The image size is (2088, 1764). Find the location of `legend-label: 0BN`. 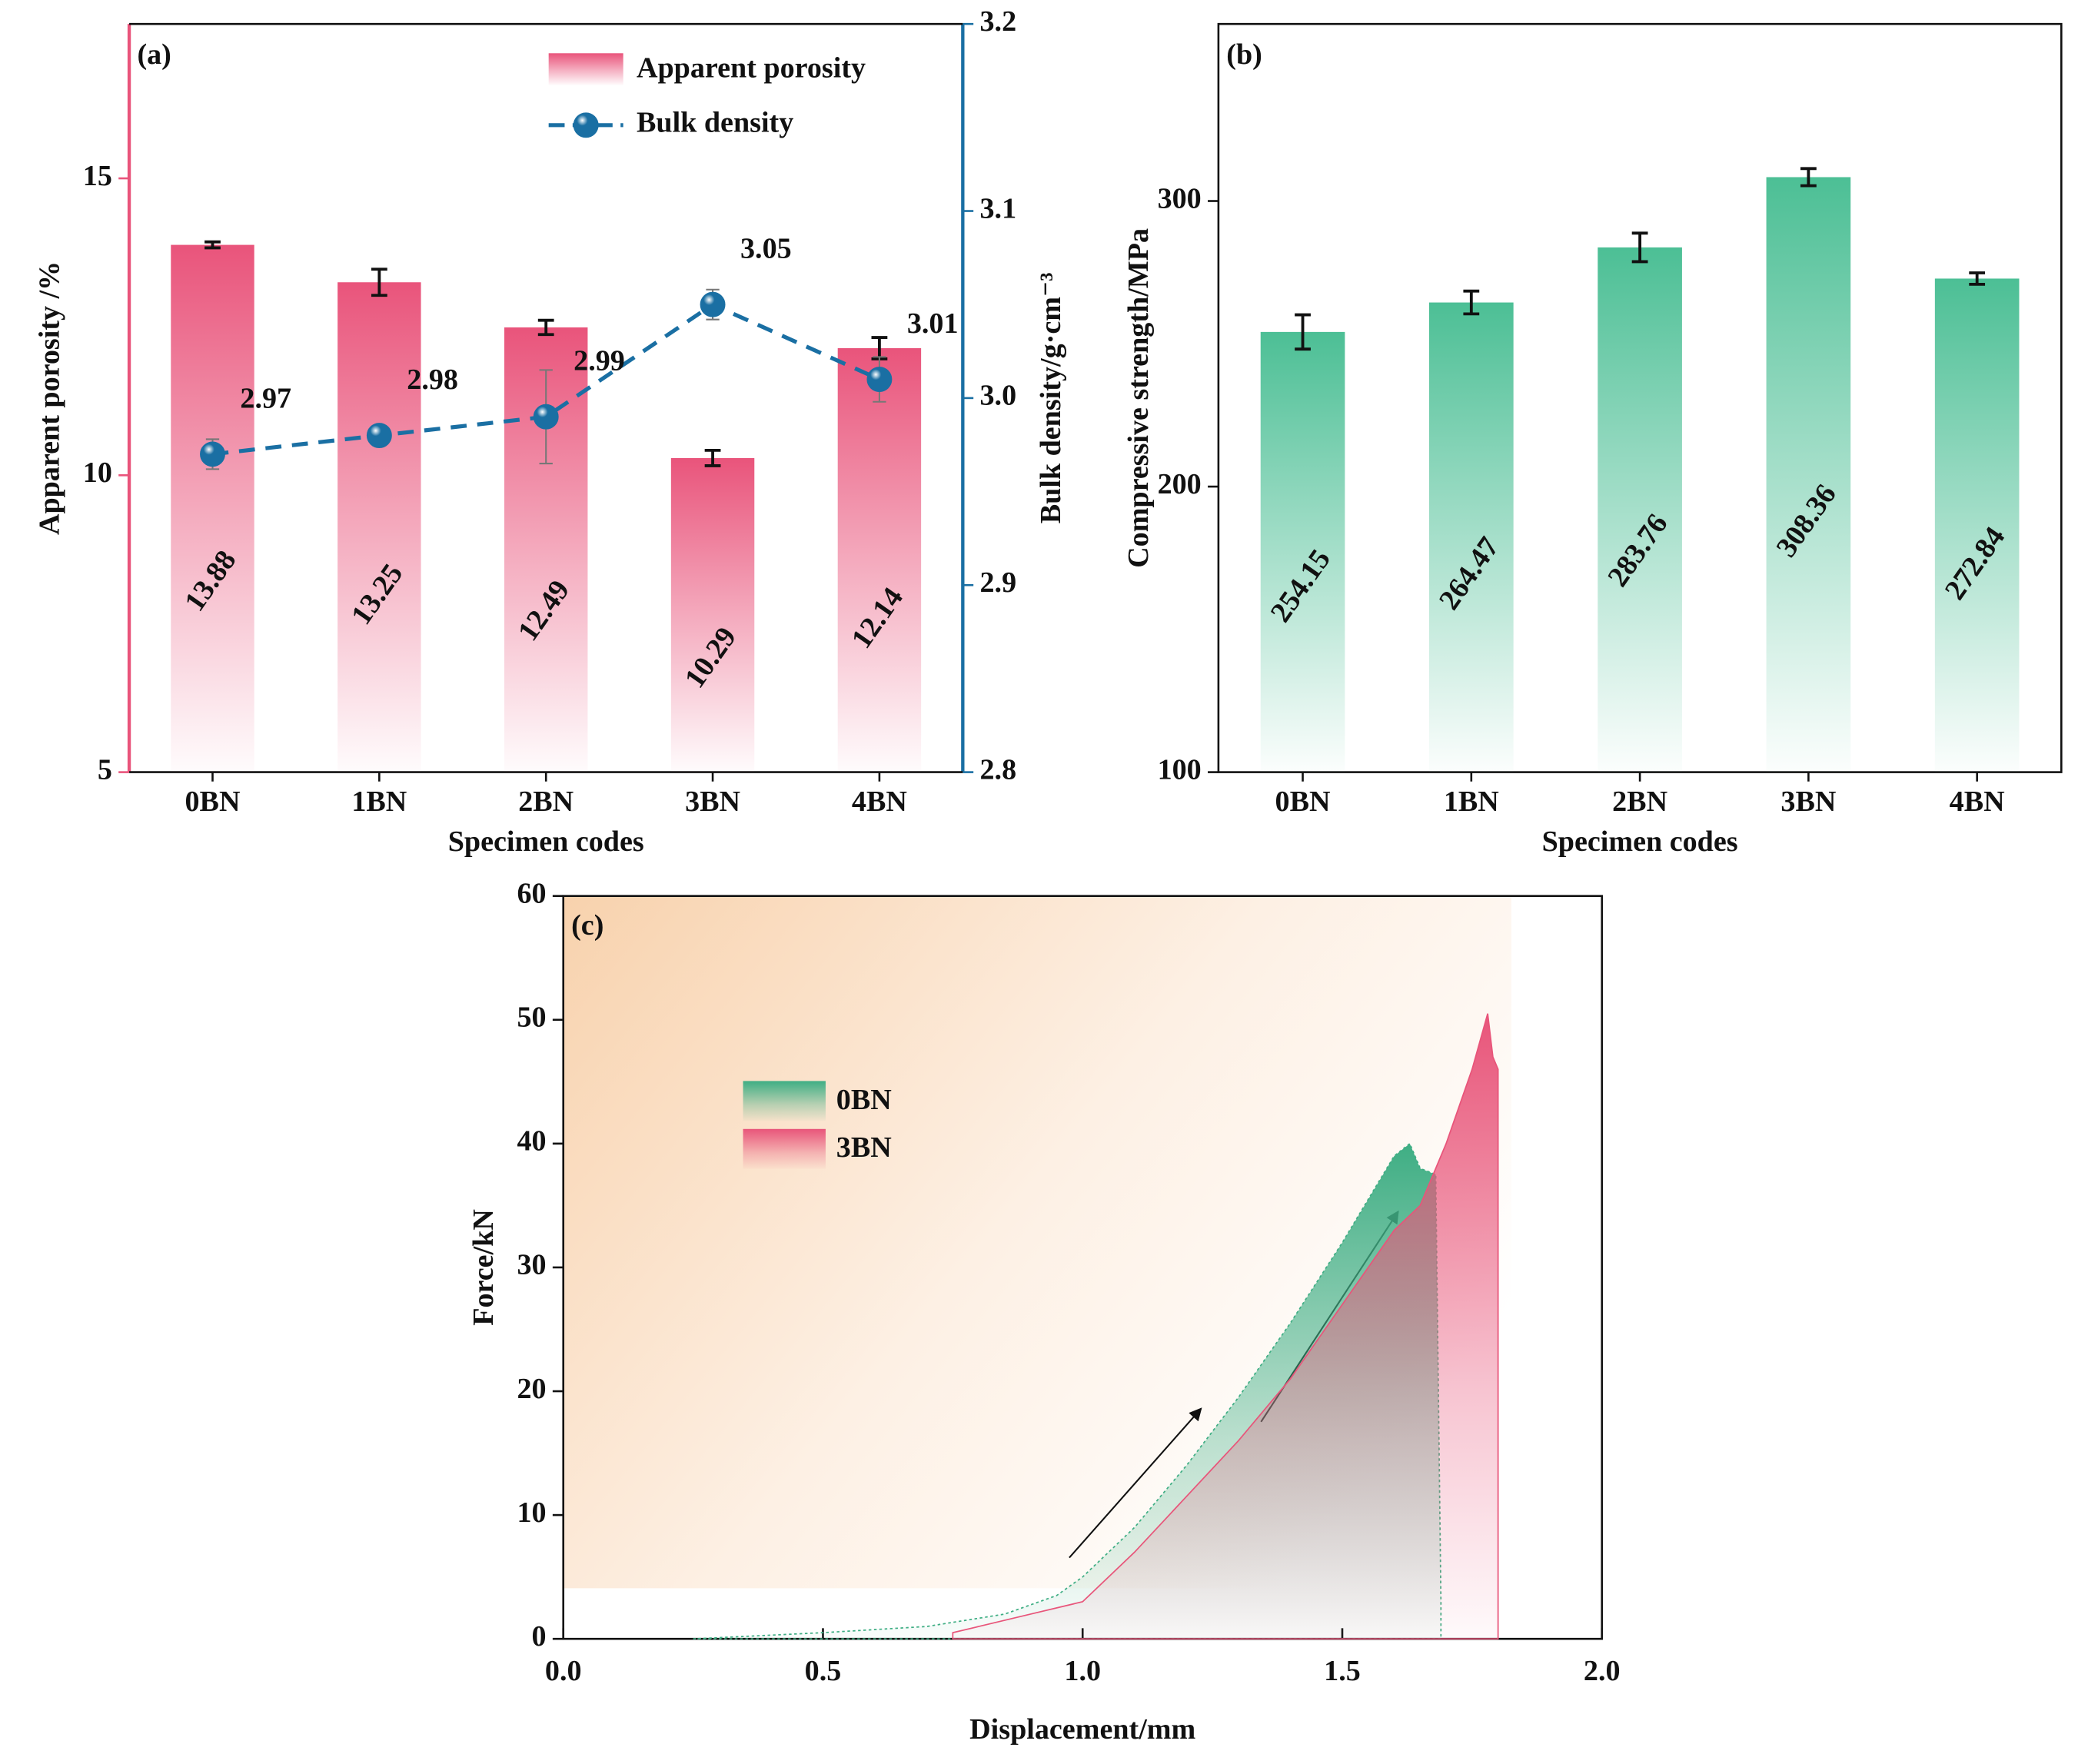

legend-label: 0BN is located at coordinates (864, 1100).